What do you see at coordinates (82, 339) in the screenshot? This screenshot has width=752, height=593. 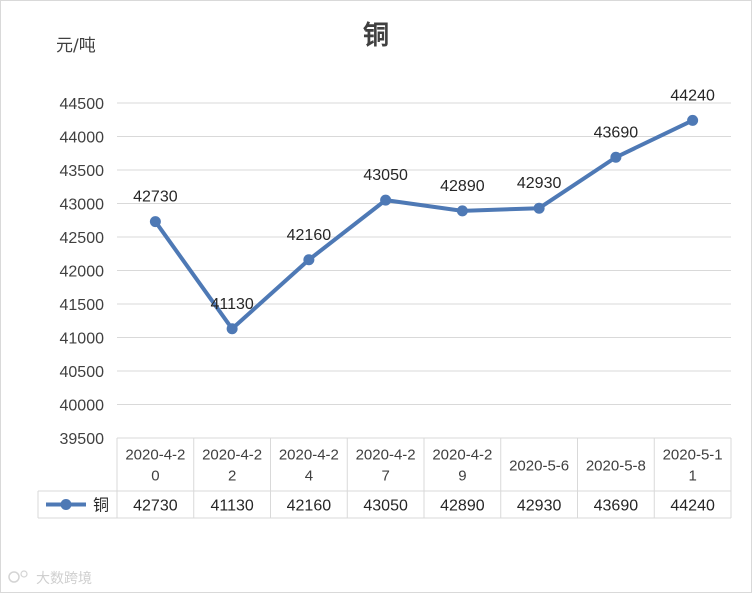 I see `y-tick-label: 41000` at bounding box center [82, 339].